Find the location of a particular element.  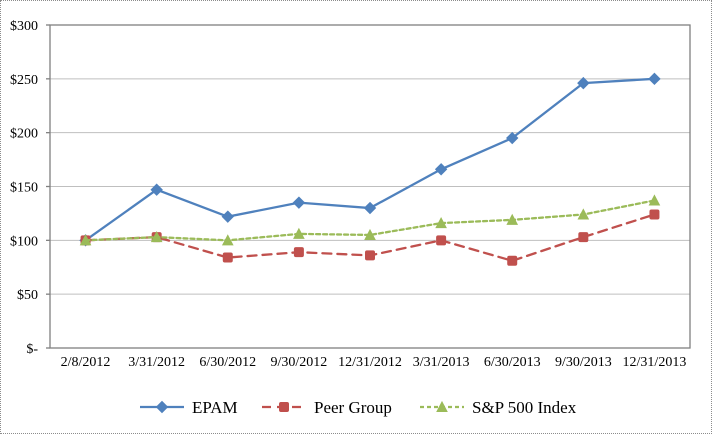

legend-marker-peer-group is located at coordinates (284, 407).